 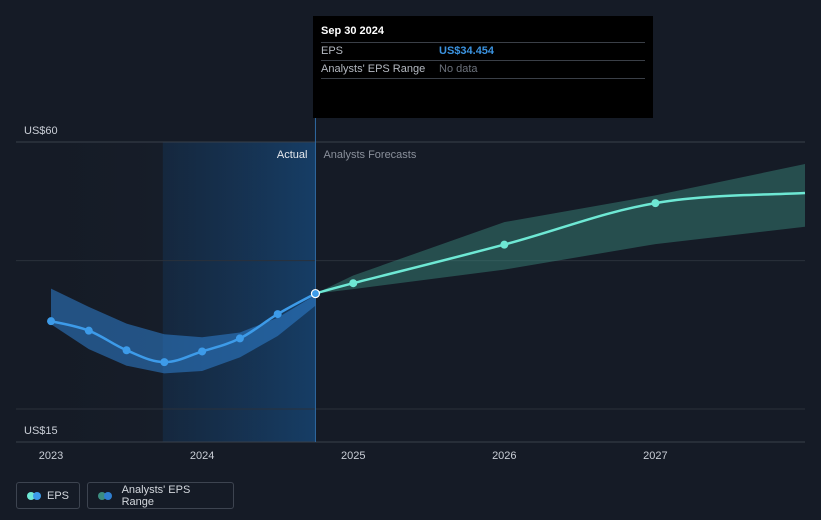 I want to click on legend-range-label: Analysts' EPS Range, so click(x=156, y=495).